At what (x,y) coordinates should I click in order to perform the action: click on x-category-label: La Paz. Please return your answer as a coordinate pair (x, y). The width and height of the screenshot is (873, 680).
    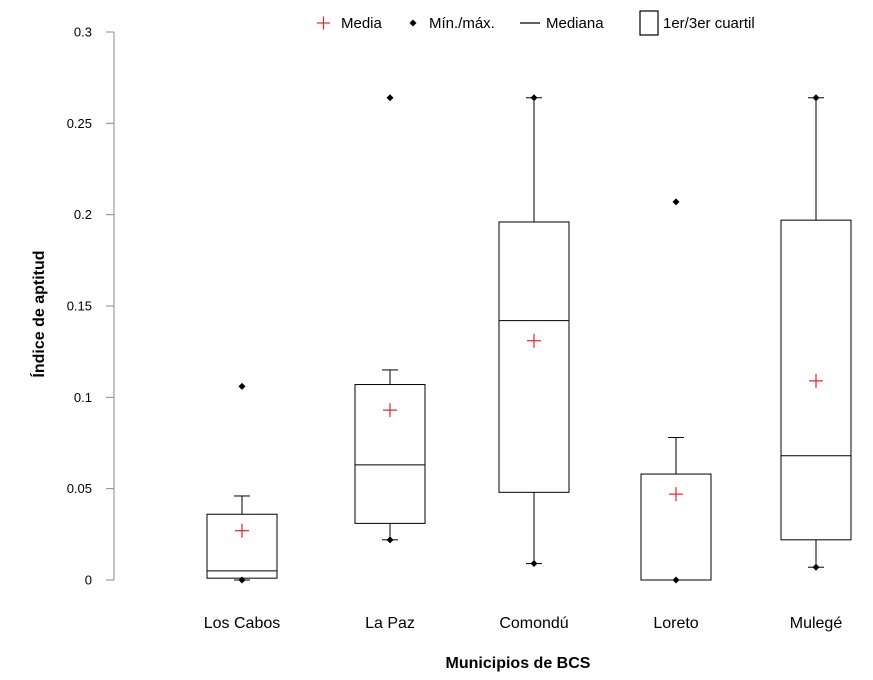
    Looking at the image, I should click on (390, 623).